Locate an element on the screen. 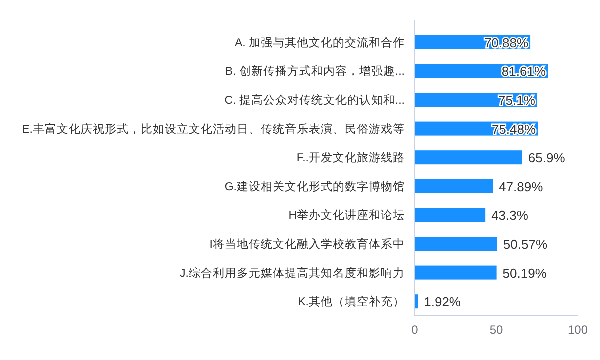 The height and width of the screenshot is (360, 600). y-tick-label: G.建设相关文化形式的数字博物馆 is located at coordinates (314, 186).